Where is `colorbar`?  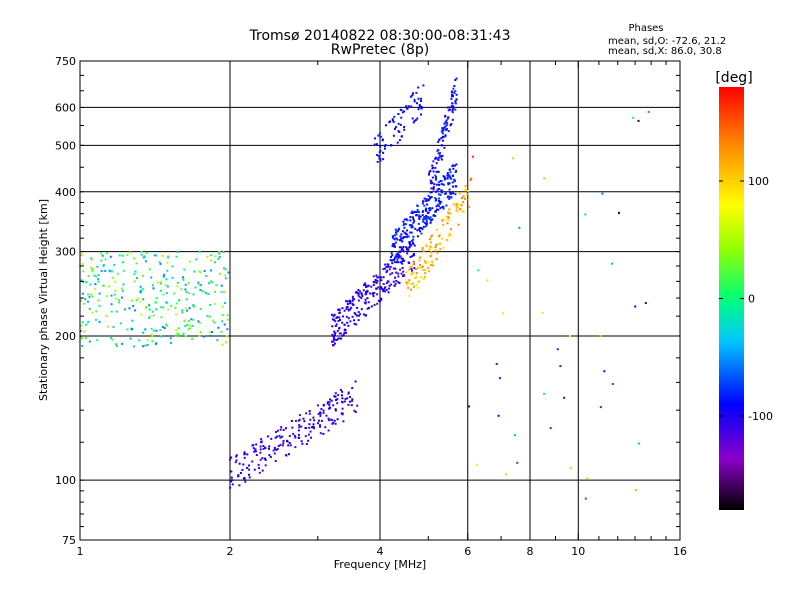
colorbar is located at coordinates (731, 298).